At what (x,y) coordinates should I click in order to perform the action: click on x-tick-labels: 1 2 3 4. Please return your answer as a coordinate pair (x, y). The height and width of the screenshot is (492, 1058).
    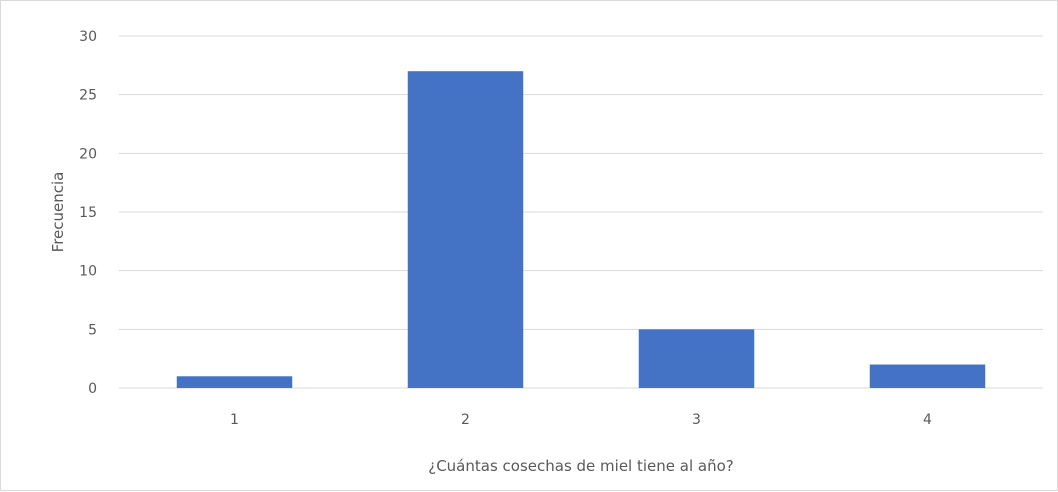
    Looking at the image, I should click on (581, 420).